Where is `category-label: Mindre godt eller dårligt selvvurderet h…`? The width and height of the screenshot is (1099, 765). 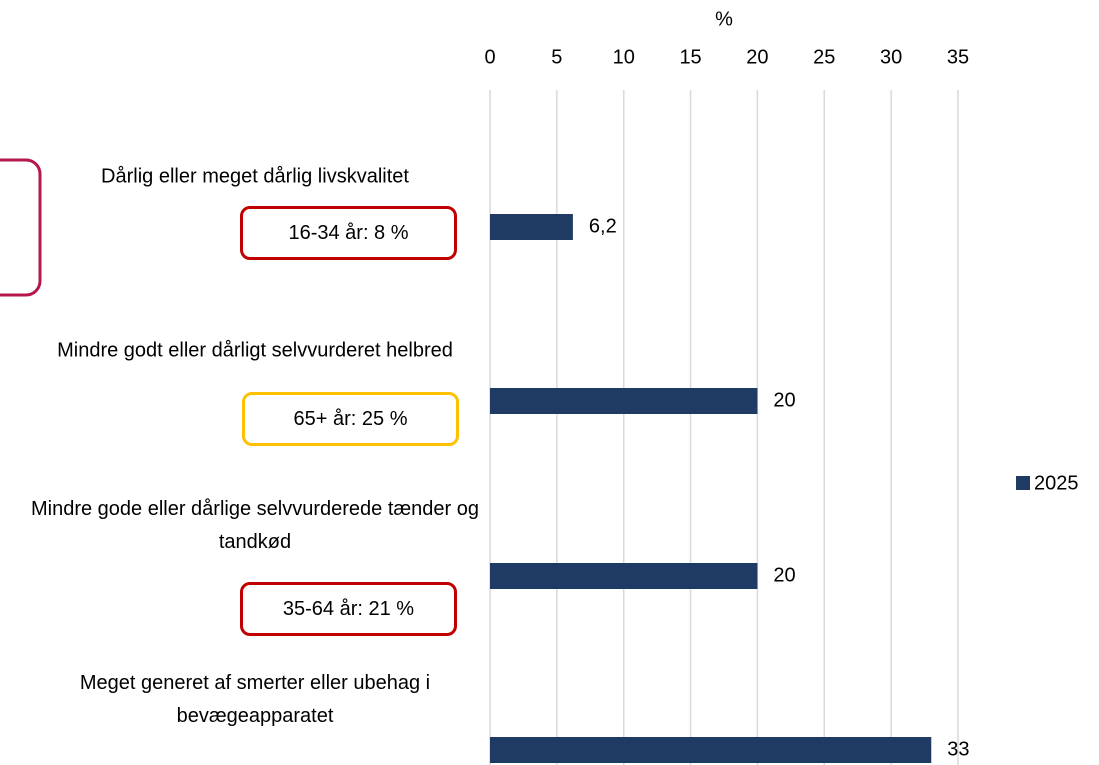
category-label: Mindre godt eller dårligt selvvurderet h… is located at coordinates (255, 350).